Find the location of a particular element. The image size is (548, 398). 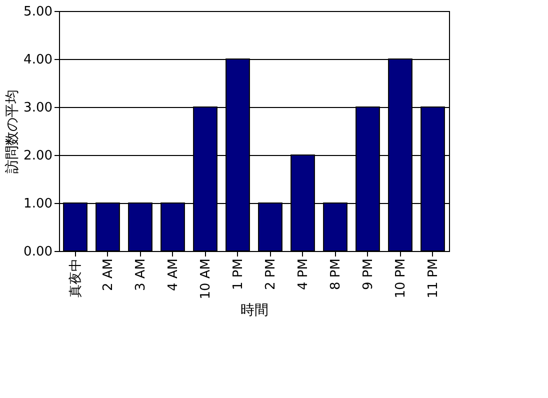

y-tick-label: 2.00 is located at coordinates (38, 156).